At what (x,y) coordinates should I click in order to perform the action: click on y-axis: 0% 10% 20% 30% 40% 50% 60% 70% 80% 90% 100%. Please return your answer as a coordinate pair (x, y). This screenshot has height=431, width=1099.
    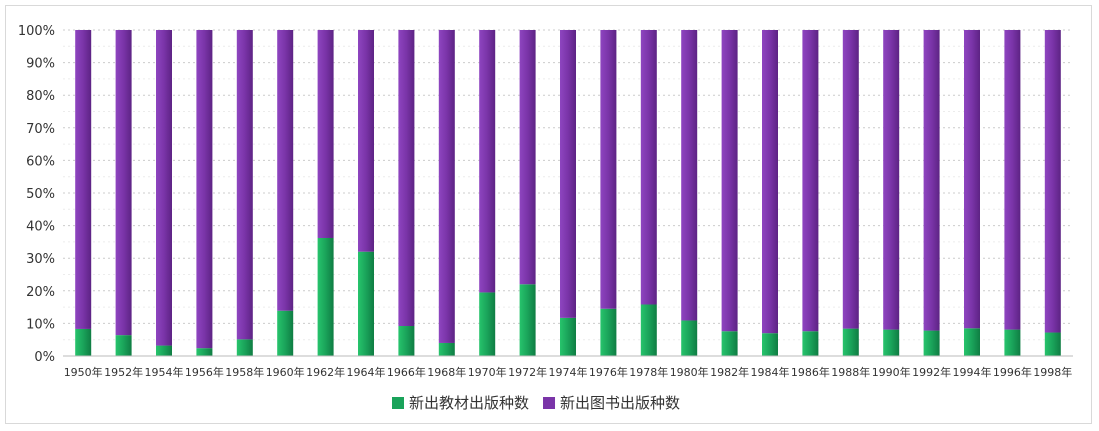
    Looking at the image, I should click on (36, 194).